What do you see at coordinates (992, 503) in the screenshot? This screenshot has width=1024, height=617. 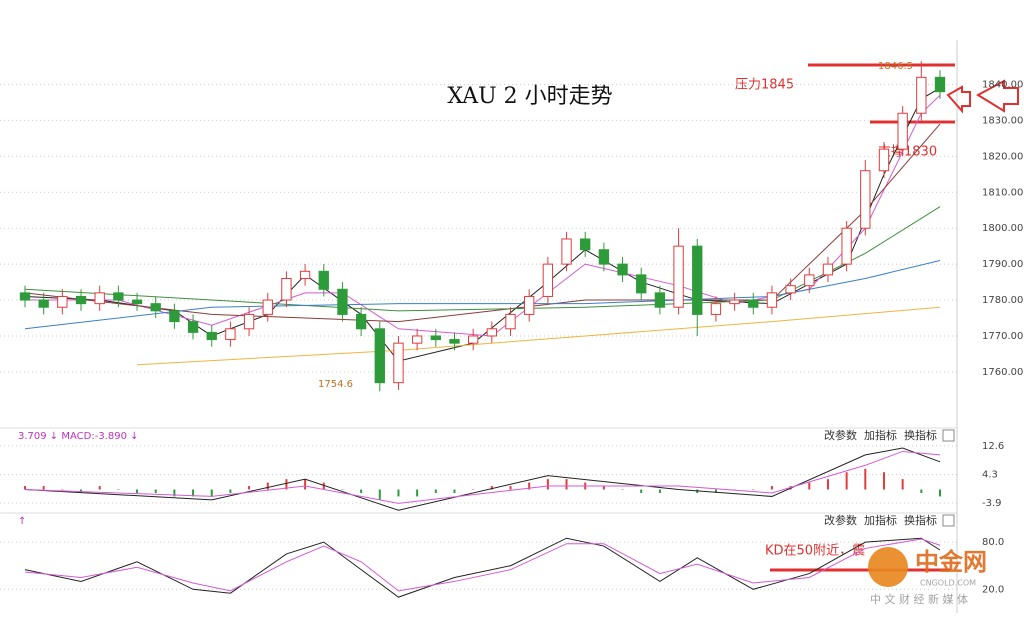 I see `y-tick-label: -3.9` at bounding box center [992, 503].